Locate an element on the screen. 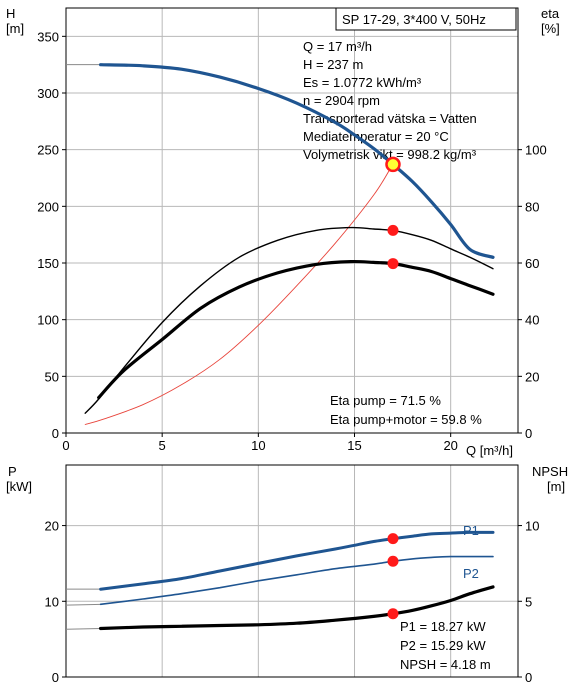  eta-tick-label: 20 is located at coordinates (532, 376).